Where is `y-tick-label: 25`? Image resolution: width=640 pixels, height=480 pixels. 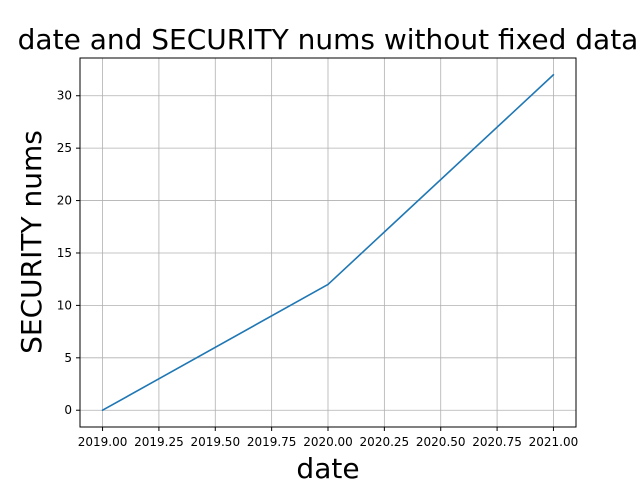
y-tick-label: 25 is located at coordinates (64, 148).